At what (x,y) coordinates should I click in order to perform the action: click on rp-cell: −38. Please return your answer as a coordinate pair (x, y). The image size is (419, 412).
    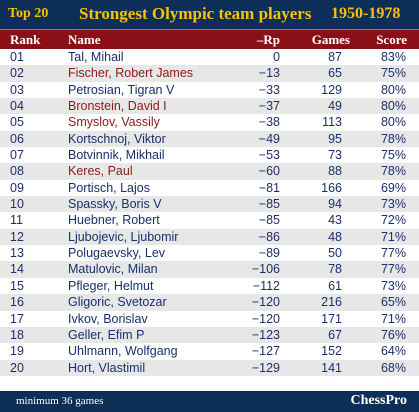
    Looking at the image, I should click on (269, 122).